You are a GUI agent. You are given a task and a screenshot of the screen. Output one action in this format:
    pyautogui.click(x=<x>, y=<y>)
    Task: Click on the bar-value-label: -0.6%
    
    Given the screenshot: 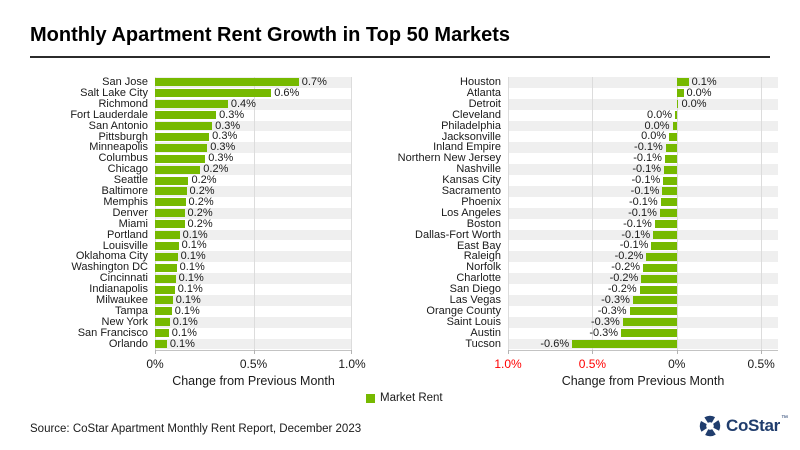 What is the action you would take?
    pyautogui.click(x=555, y=343)
    